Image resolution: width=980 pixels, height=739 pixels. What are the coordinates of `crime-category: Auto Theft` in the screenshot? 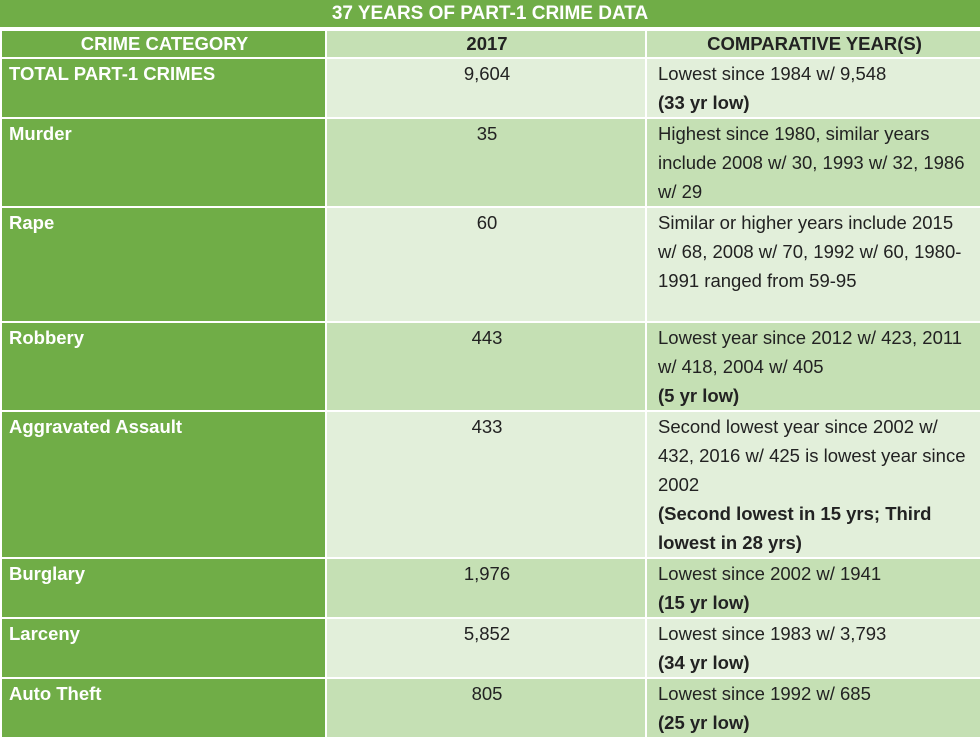 It's located at (163, 708).